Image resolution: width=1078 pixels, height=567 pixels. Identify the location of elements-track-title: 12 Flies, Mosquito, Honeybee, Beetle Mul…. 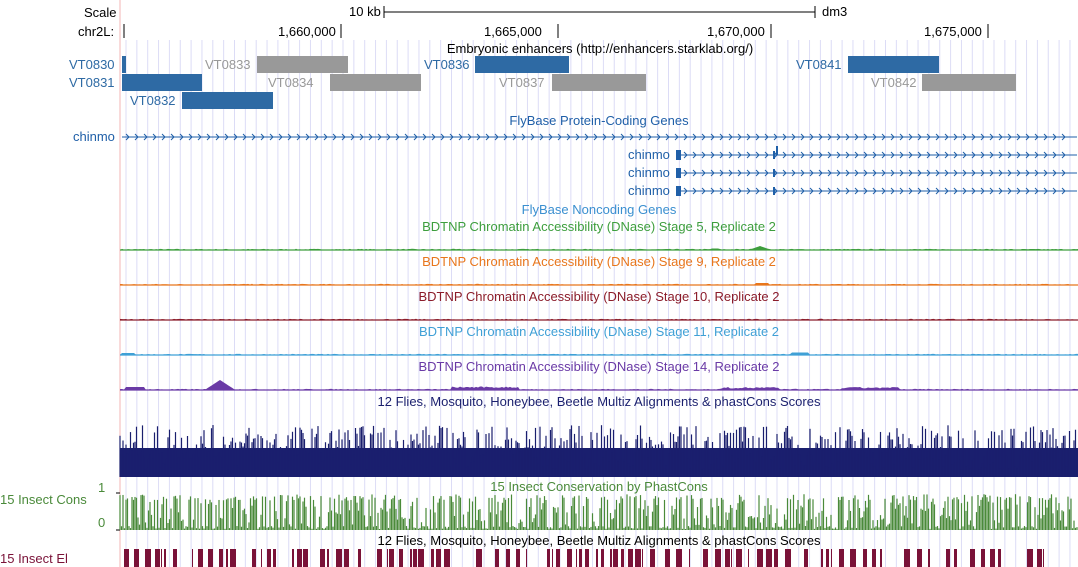
(599, 540).